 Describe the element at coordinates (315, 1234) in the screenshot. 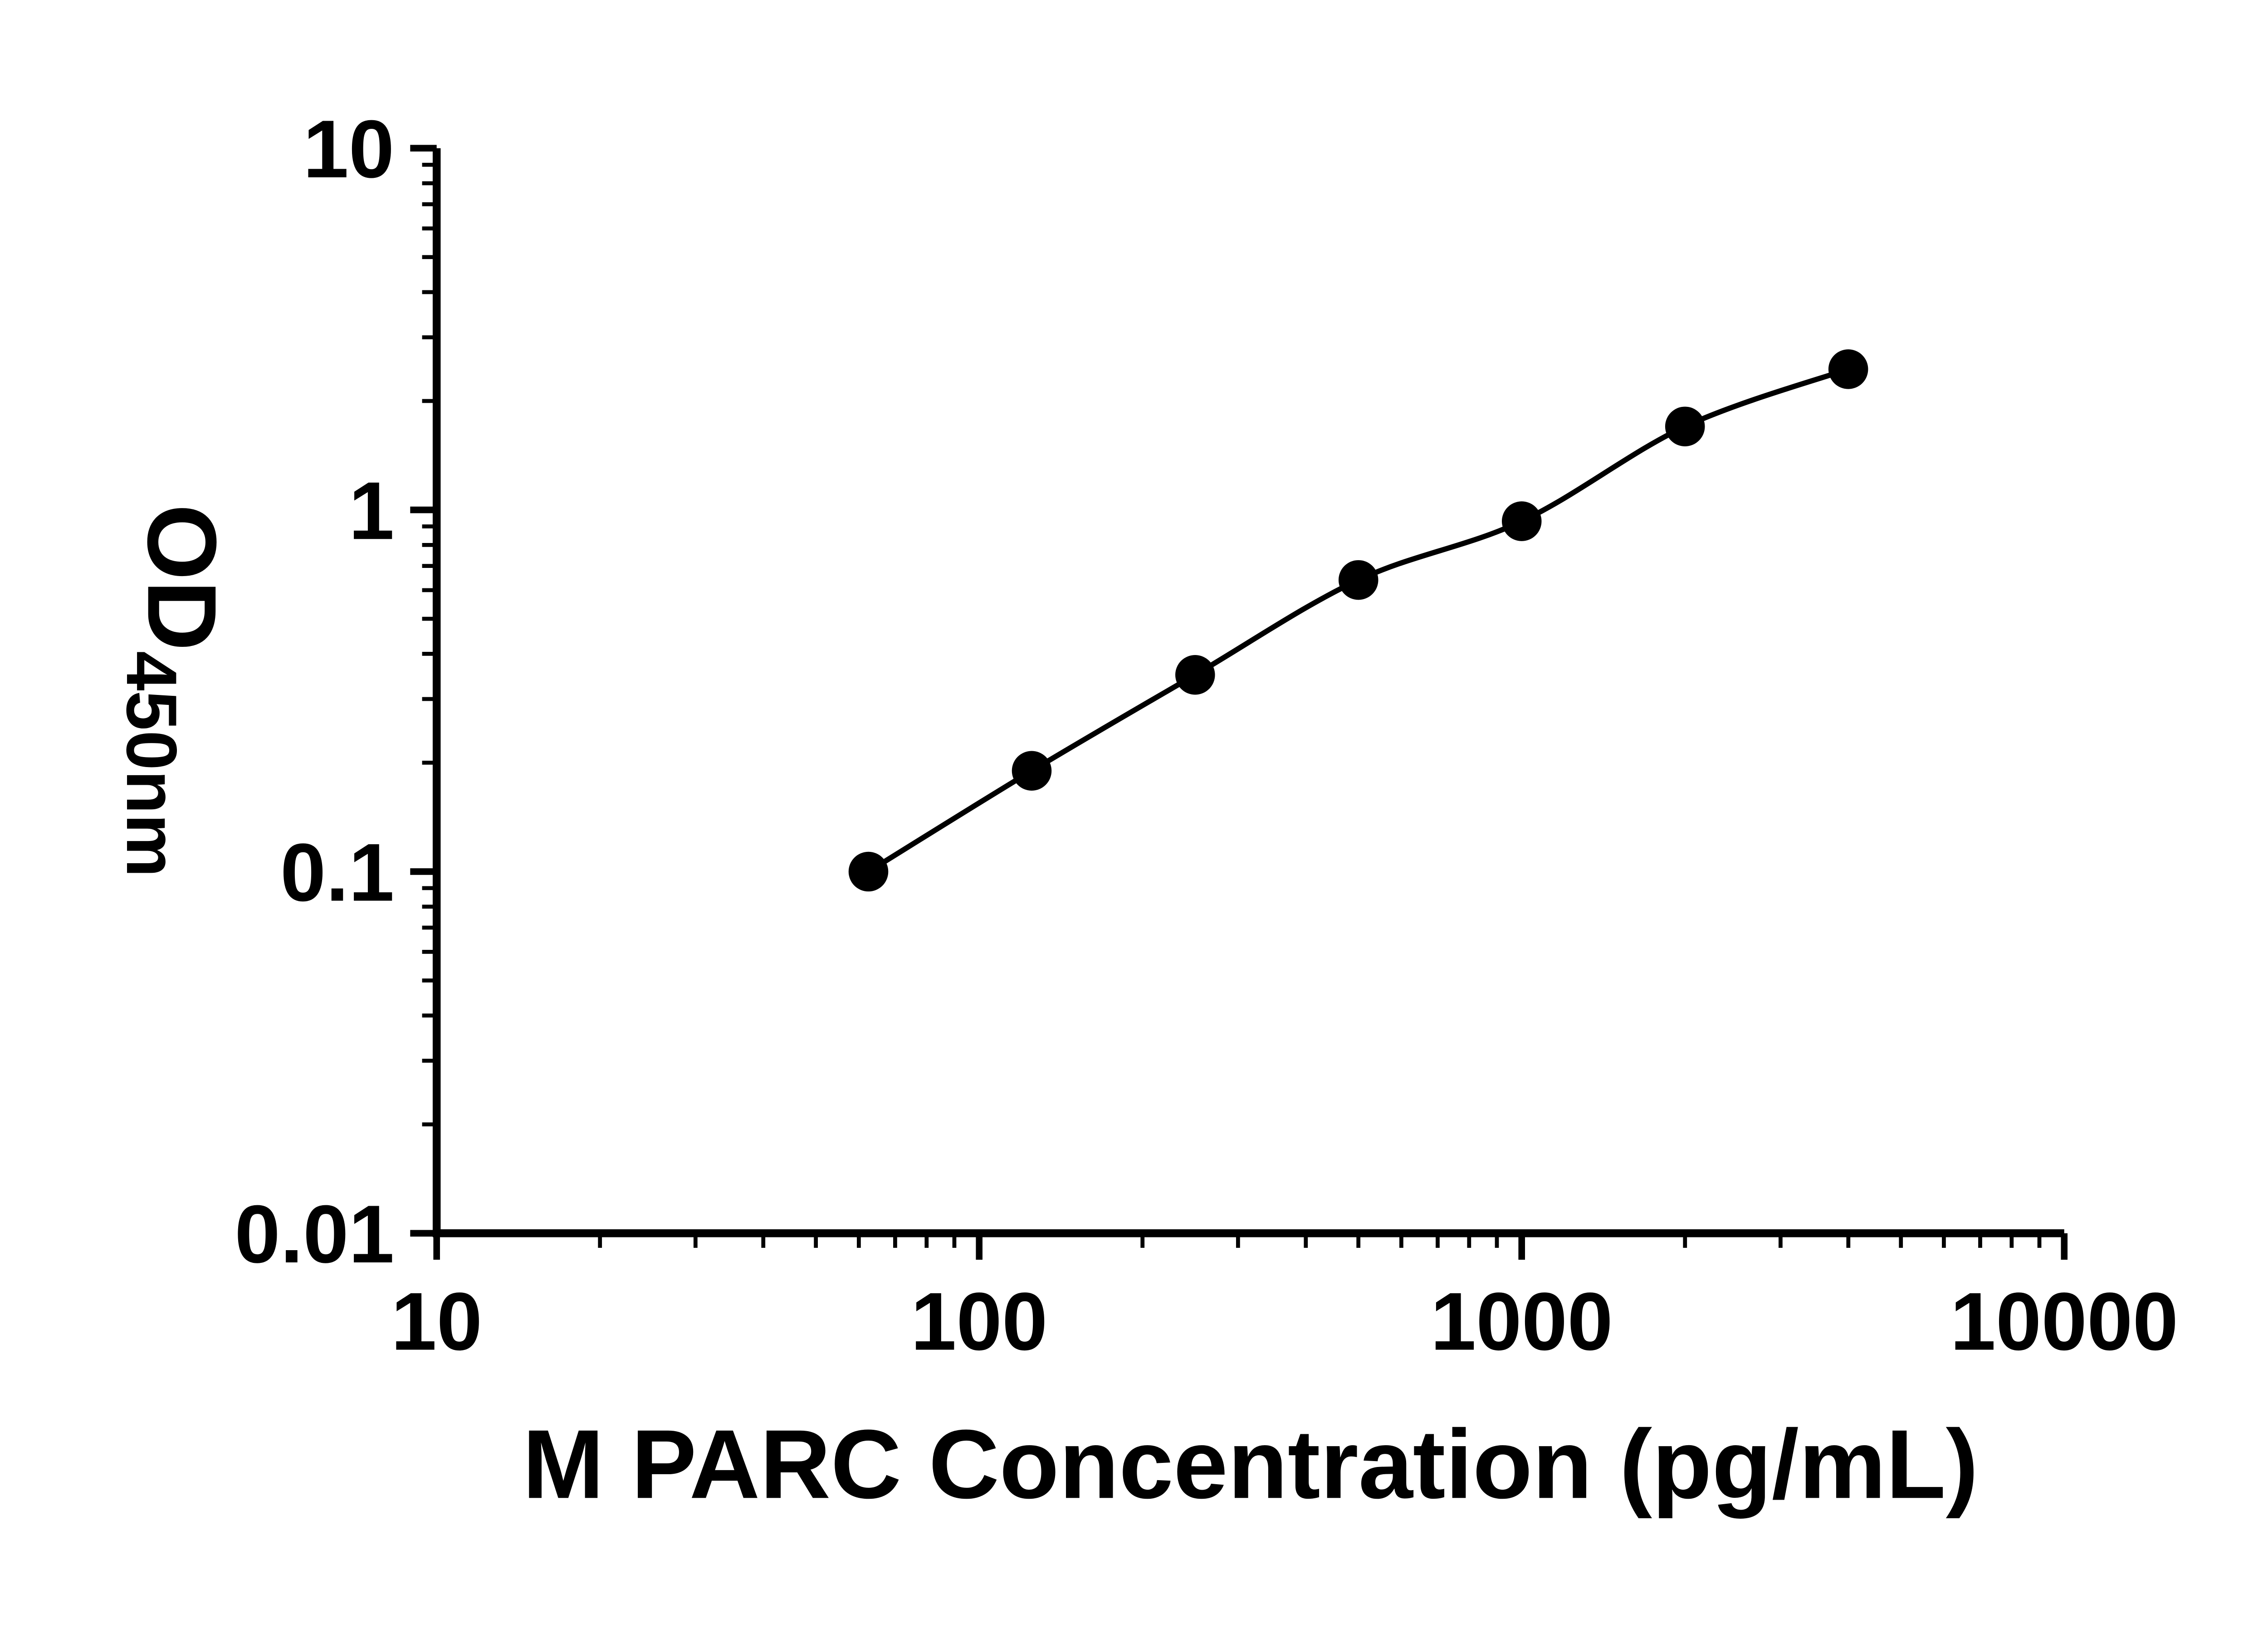

I see `y-tick-label: 0.01` at that location.